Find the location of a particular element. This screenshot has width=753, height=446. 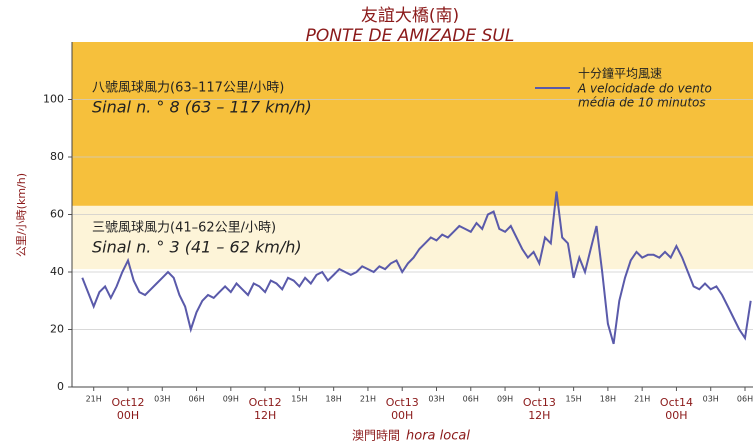

x-tick-label: Oct14 00H is located at coordinates (676, 409).